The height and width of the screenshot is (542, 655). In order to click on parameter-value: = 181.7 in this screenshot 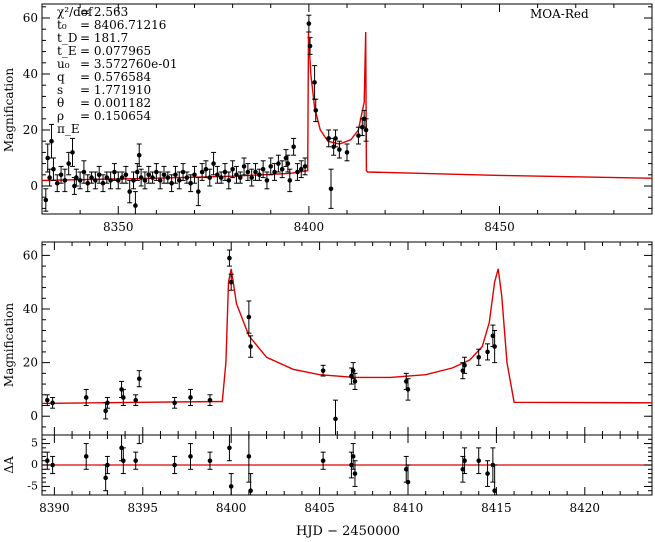, I will do `click(104, 38)`.